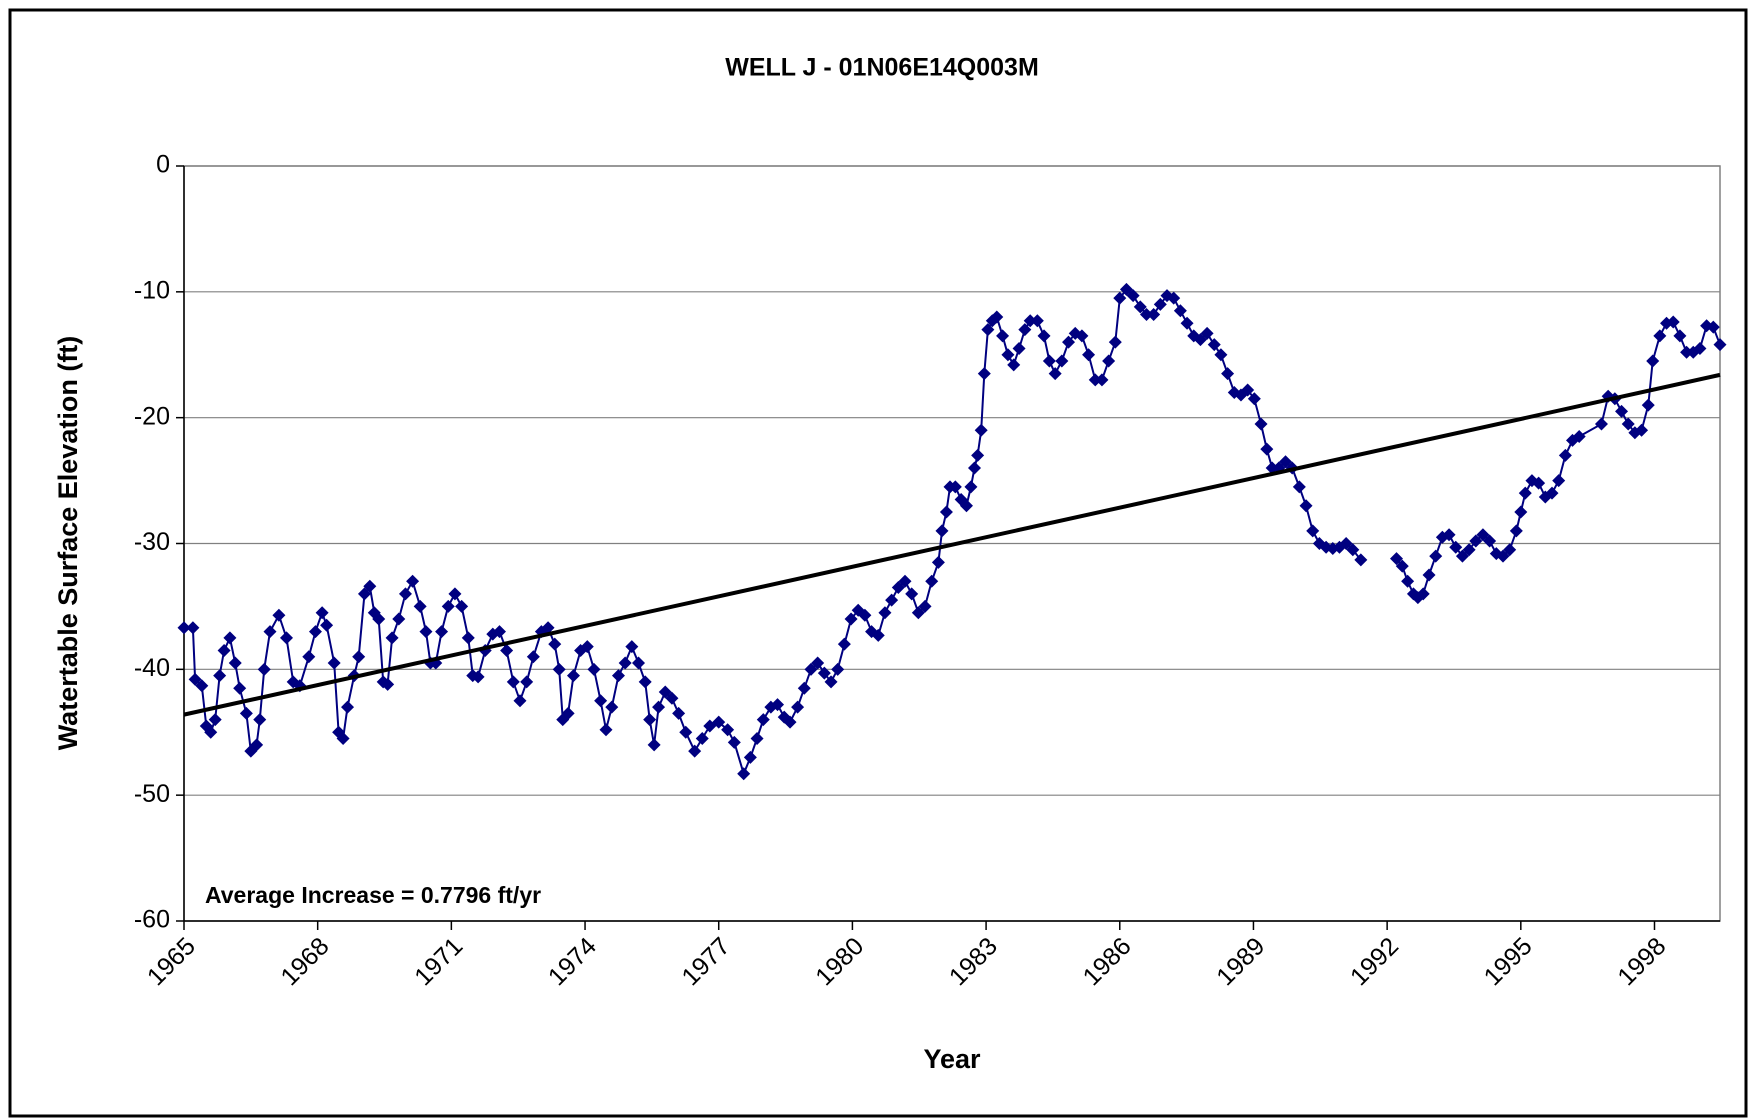 The height and width of the screenshot is (1120, 1756). What do you see at coordinates (68, 543) in the screenshot?
I see `y-axis-label: Watertable Surface Elevation (ft)` at bounding box center [68, 543].